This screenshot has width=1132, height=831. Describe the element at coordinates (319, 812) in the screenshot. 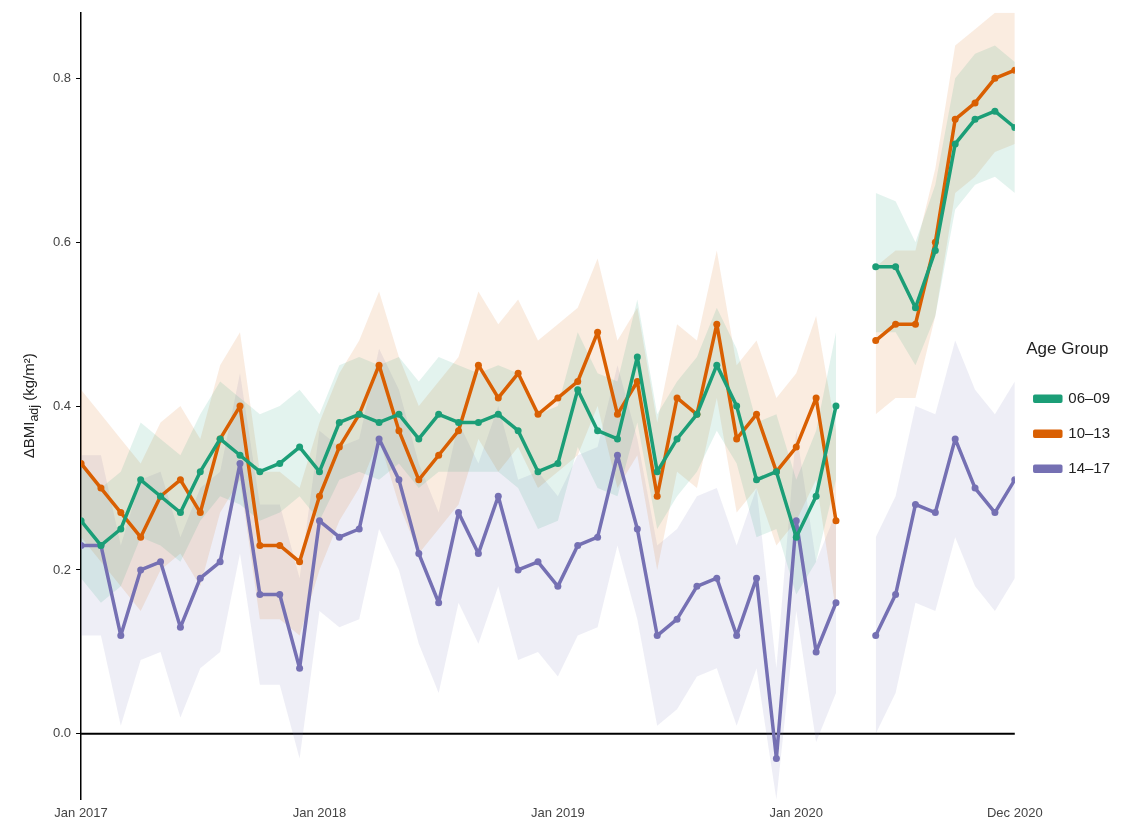

I see `x-tick-label: Jan 2018` at that location.